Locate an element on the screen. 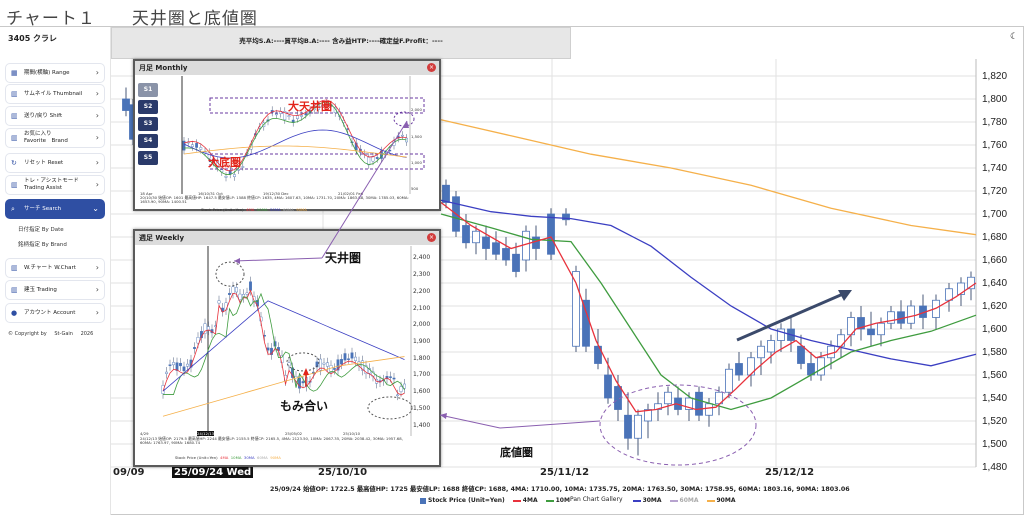 The image size is (1024, 515). weekly-y-tick: 1,400 is located at coordinates (422, 425).